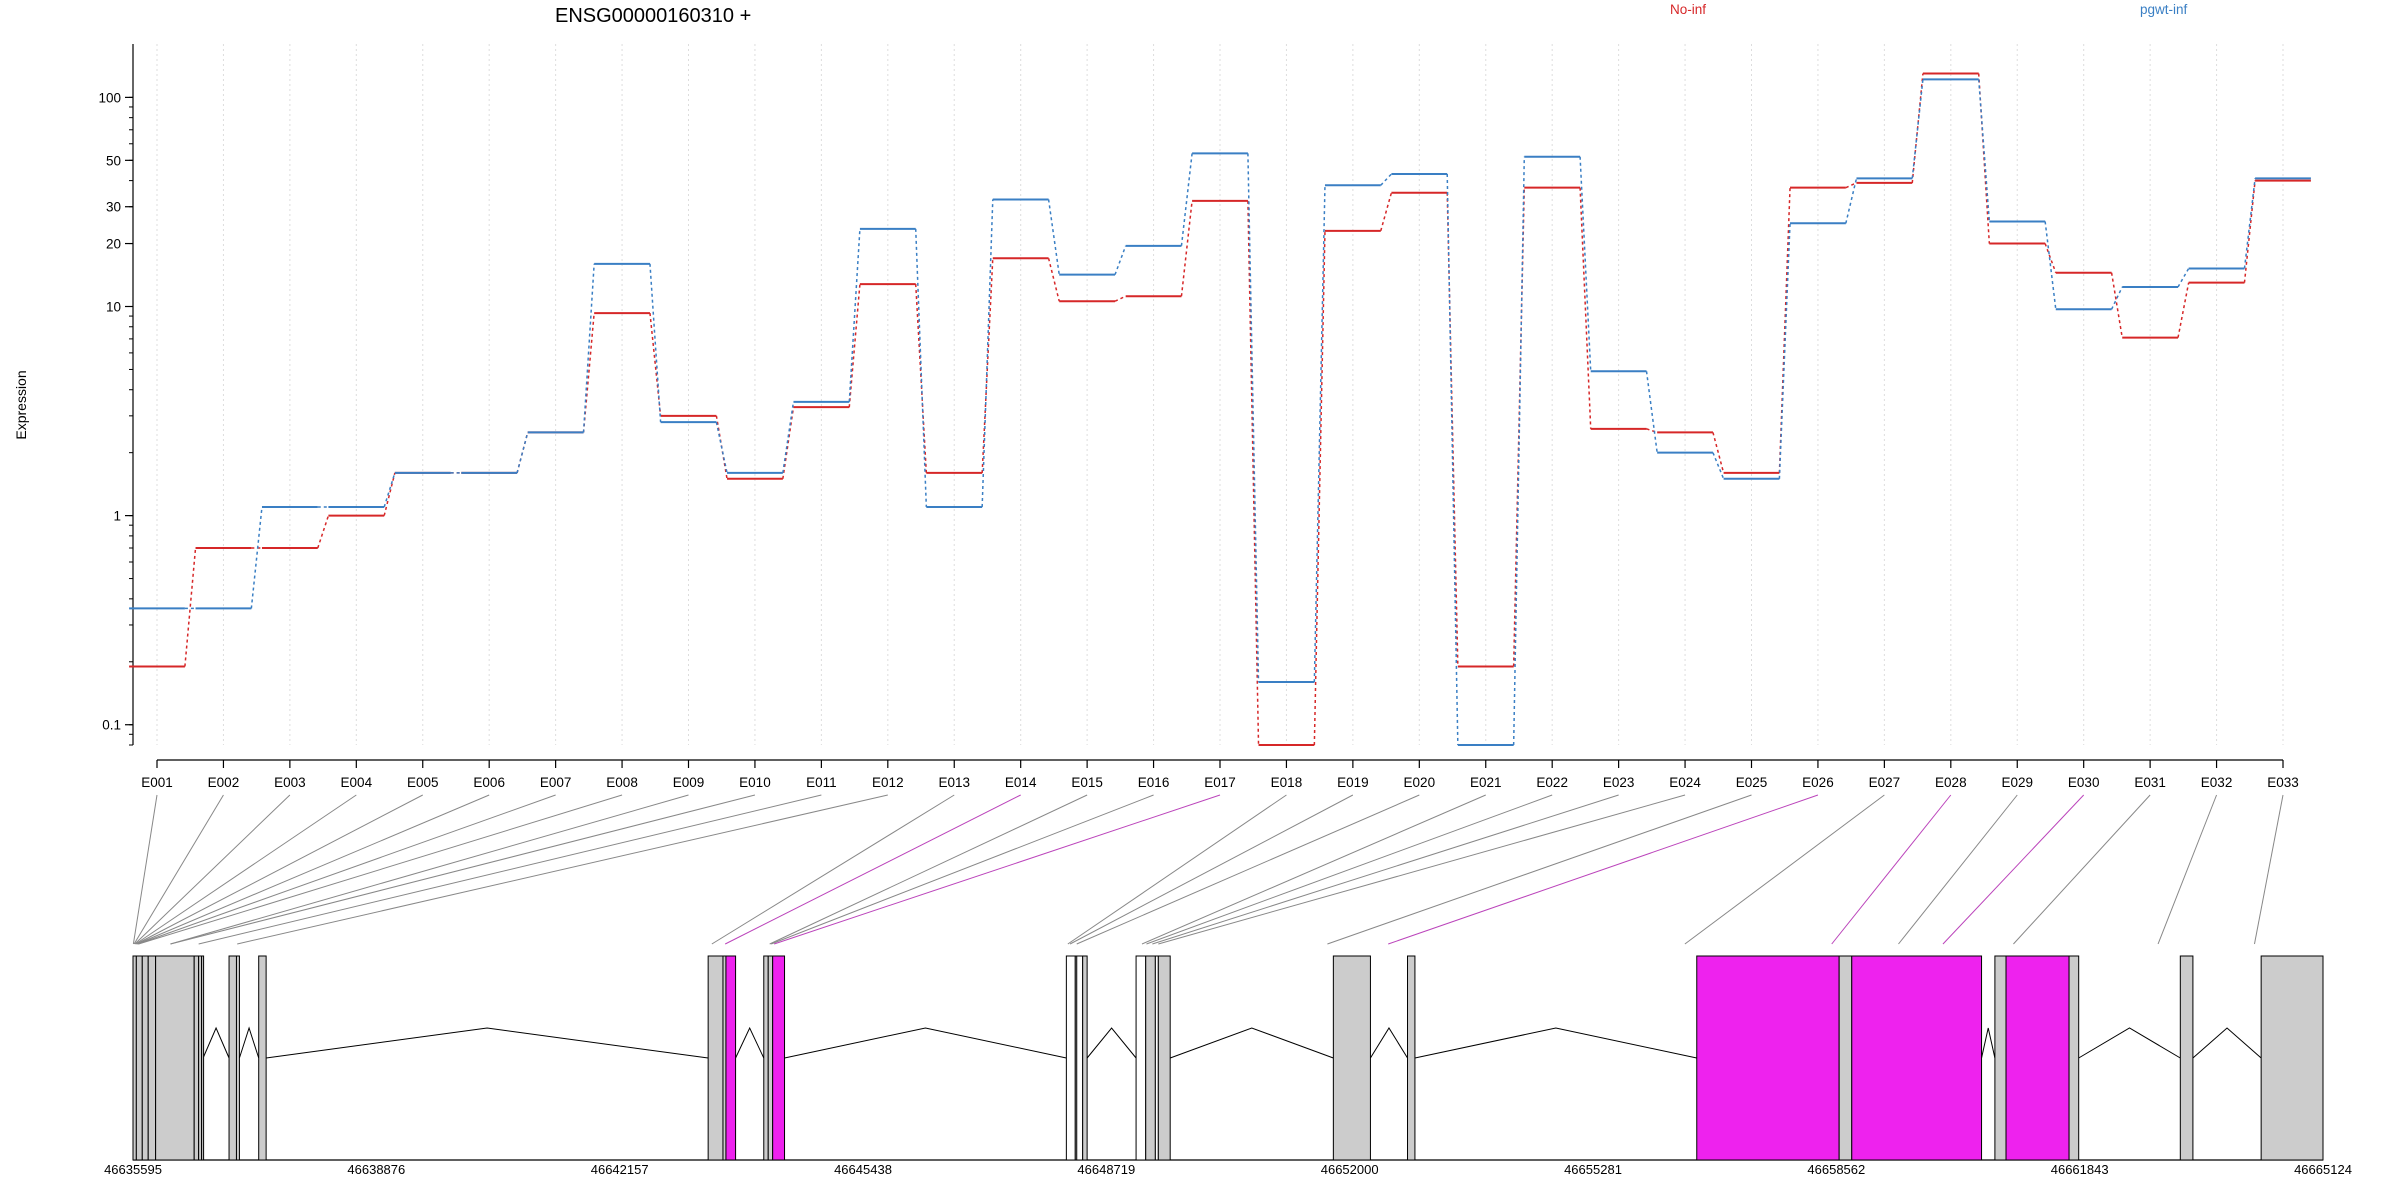 This screenshot has height=1200, width=2400. I want to click on x-tick-label: E022, so click(1552, 782).